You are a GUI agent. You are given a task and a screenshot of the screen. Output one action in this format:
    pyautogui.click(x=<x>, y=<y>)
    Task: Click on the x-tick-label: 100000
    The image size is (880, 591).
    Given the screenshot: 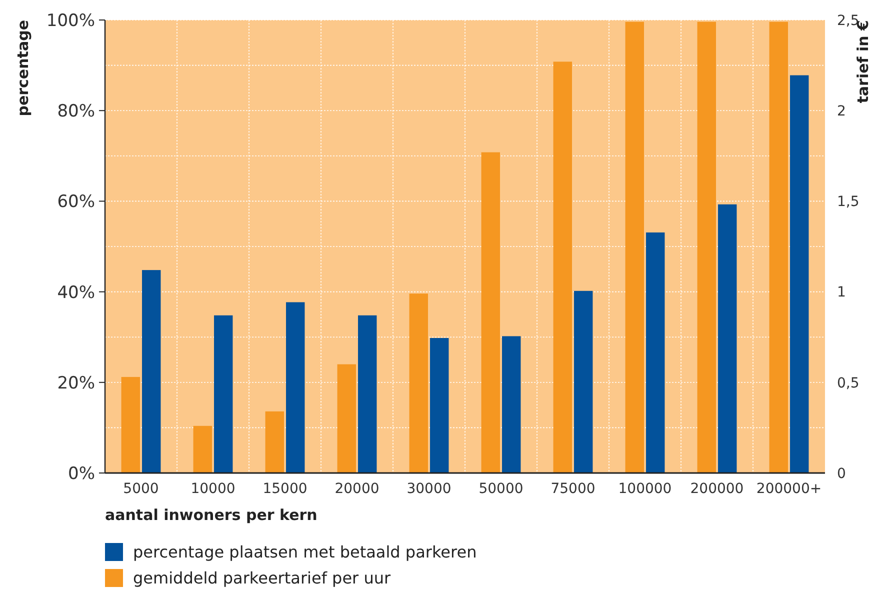 What is the action you would take?
    pyautogui.click(x=645, y=489)
    